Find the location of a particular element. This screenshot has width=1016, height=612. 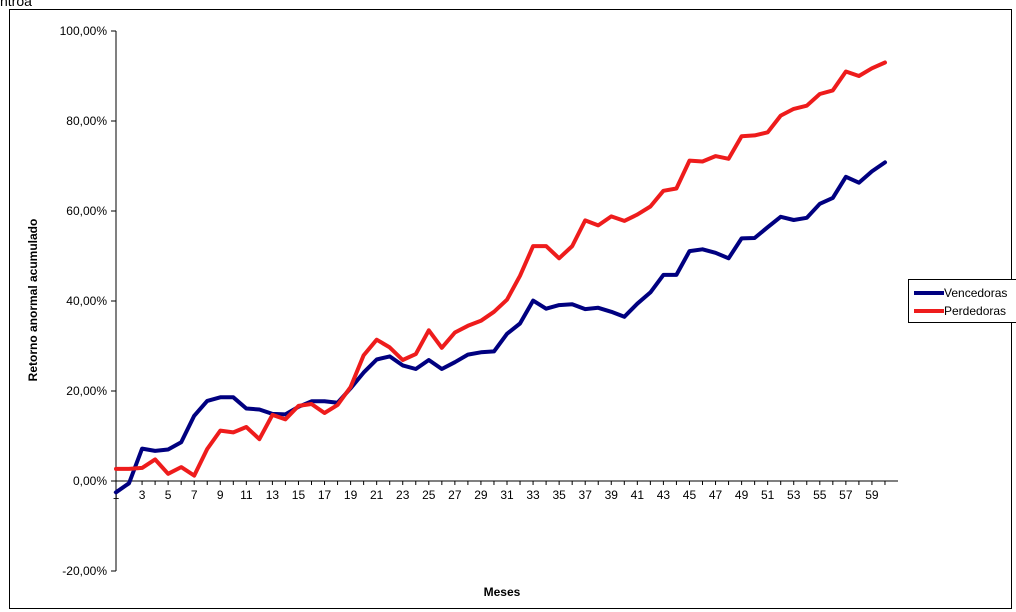

x-tick-label: 11 is located at coordinates (246, 495).